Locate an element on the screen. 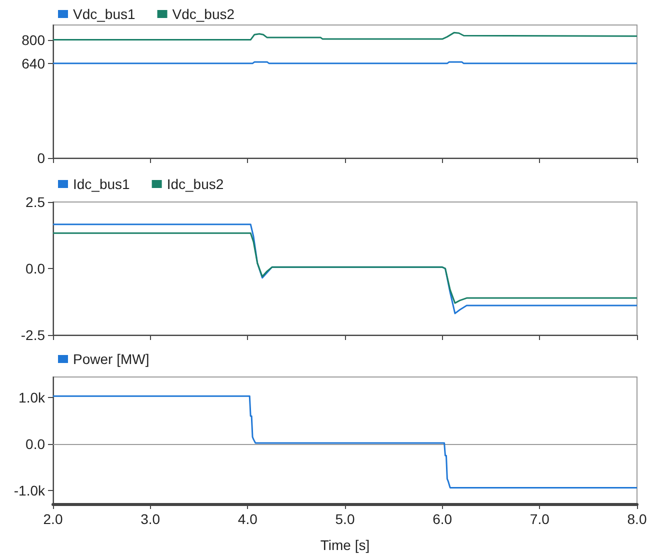 This screenshot has width=653, height=560. y-tick-label: 0 is located at coordinates (41, 158).